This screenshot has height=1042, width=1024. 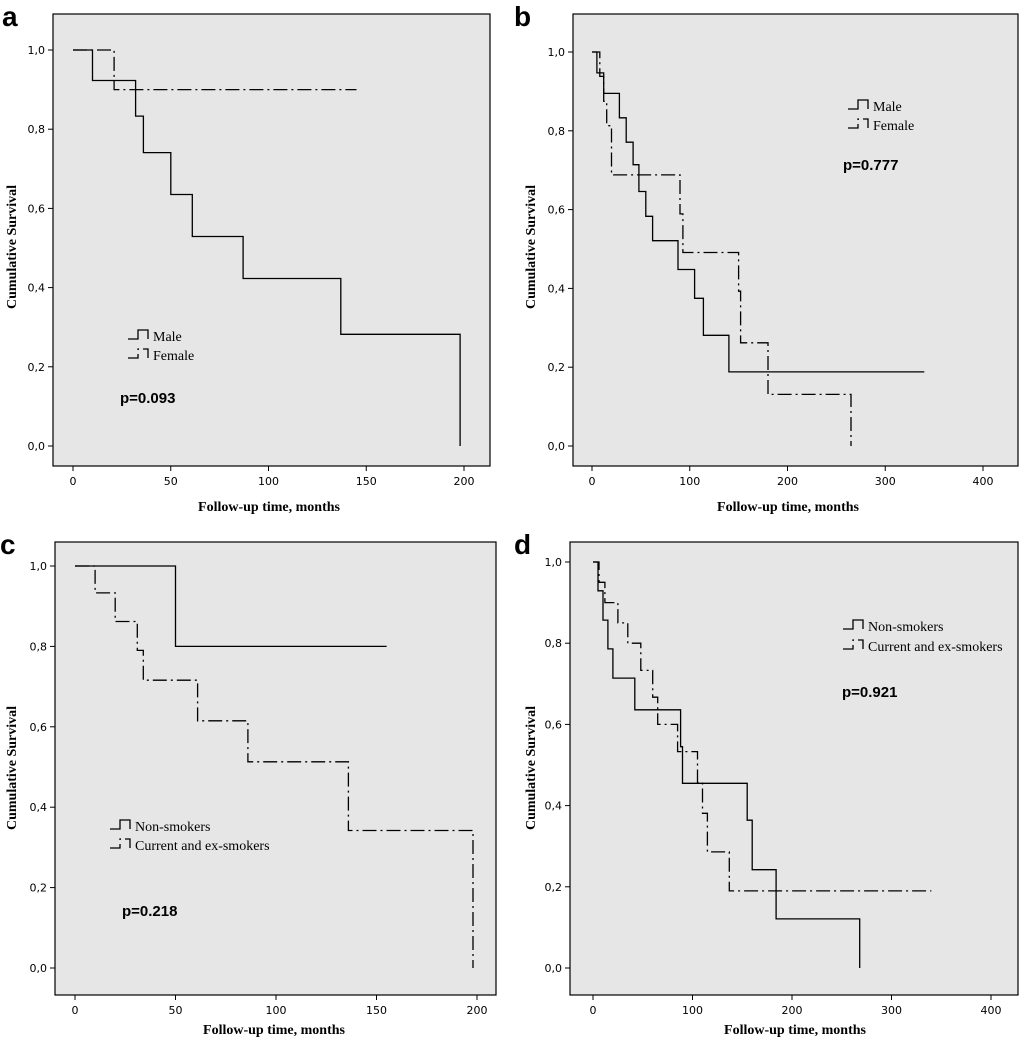 What do you see at coordinates (869, 692) in the screenshot?
I see `p-value-annotation: p=0.921` at bounding box center [869, 692].